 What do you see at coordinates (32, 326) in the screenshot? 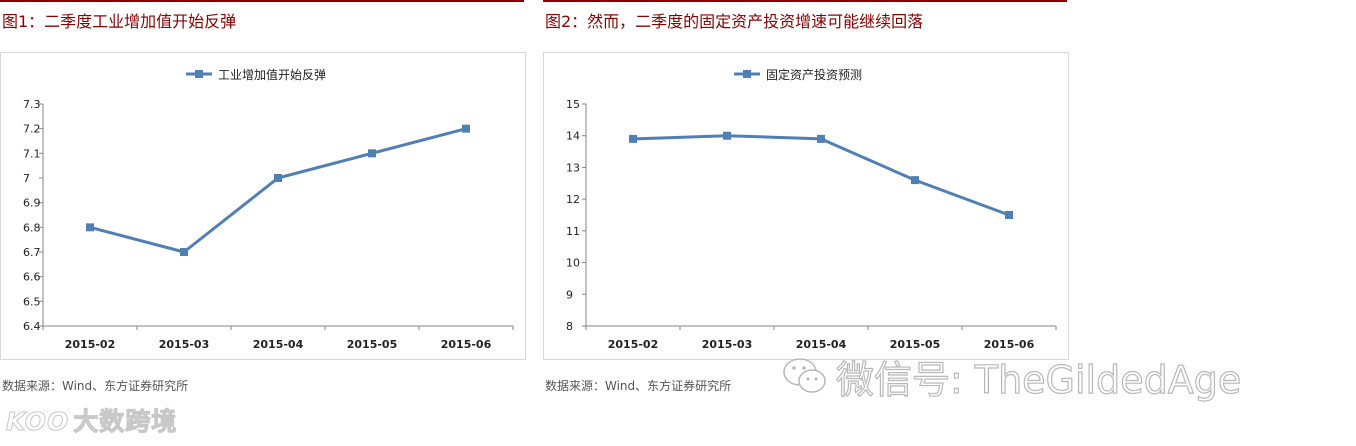
I see `y-tick-label: 6.4` at bounding box center [32, 326].